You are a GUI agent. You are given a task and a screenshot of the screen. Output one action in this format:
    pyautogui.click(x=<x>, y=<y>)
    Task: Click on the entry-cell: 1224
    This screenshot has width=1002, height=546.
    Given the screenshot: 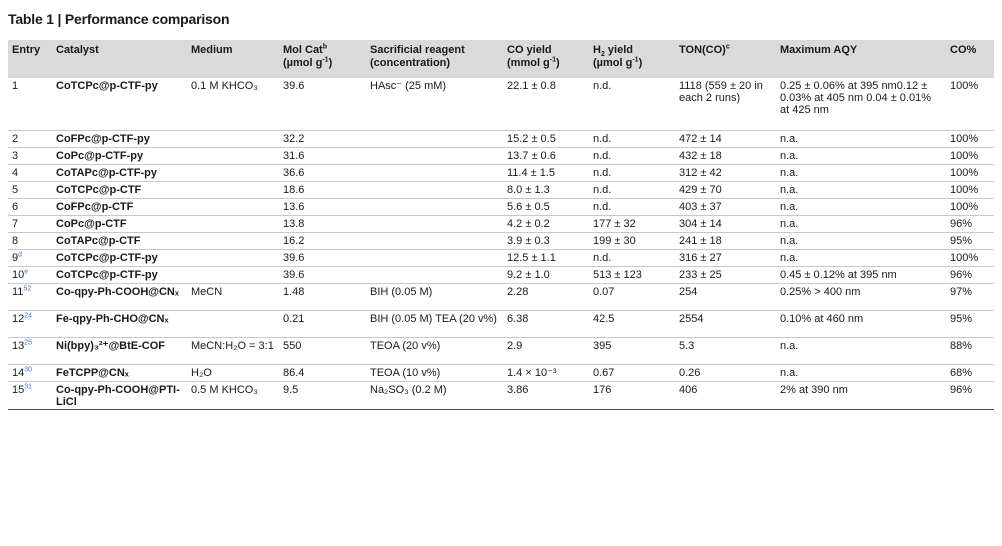 What is the action you would take?
    pyautogui.click(x=30, y=324)
    